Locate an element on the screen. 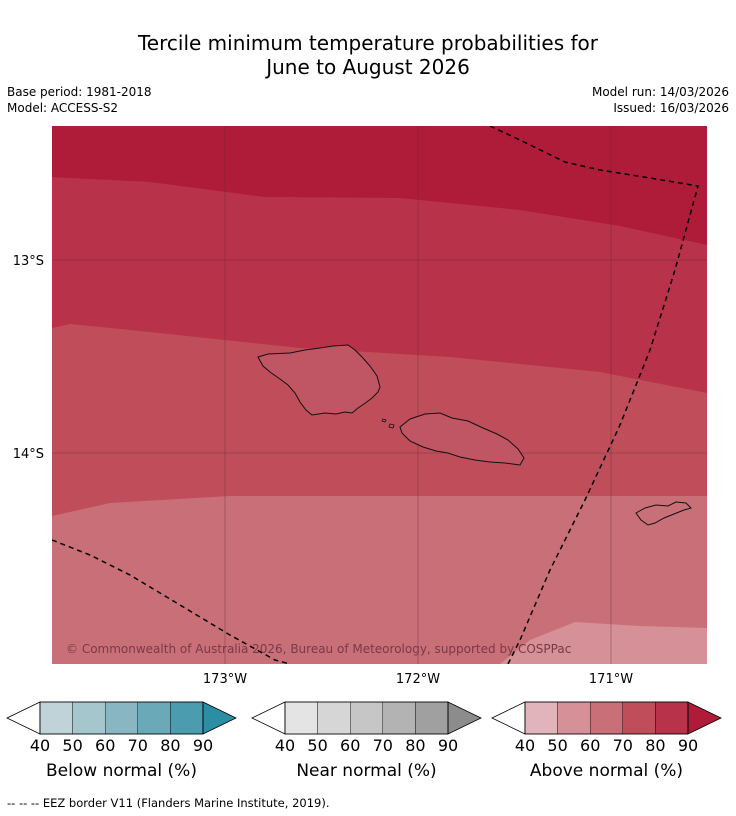  above-over-triangle is located at coordinates (704, 718).